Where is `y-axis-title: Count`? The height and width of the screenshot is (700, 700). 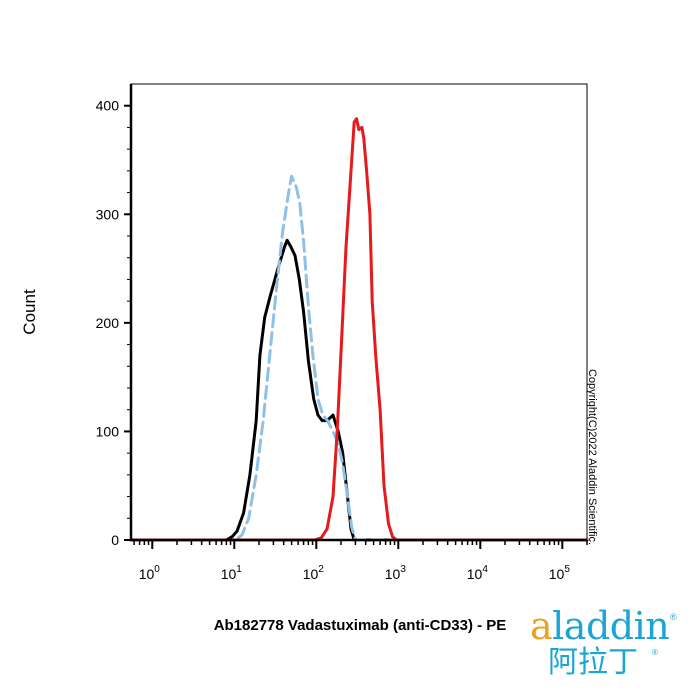
y-axis-title: Count is located at coordinates (29, 312).